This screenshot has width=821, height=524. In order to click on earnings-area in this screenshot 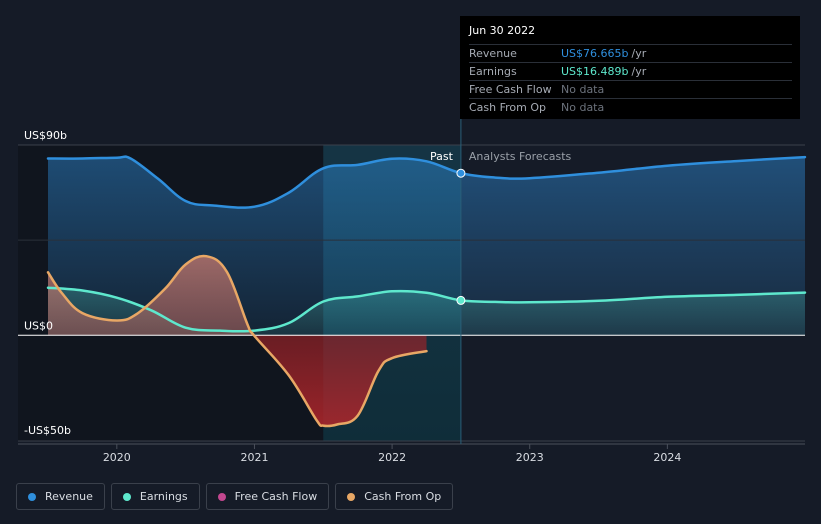, I will do `click(426, 311)`.